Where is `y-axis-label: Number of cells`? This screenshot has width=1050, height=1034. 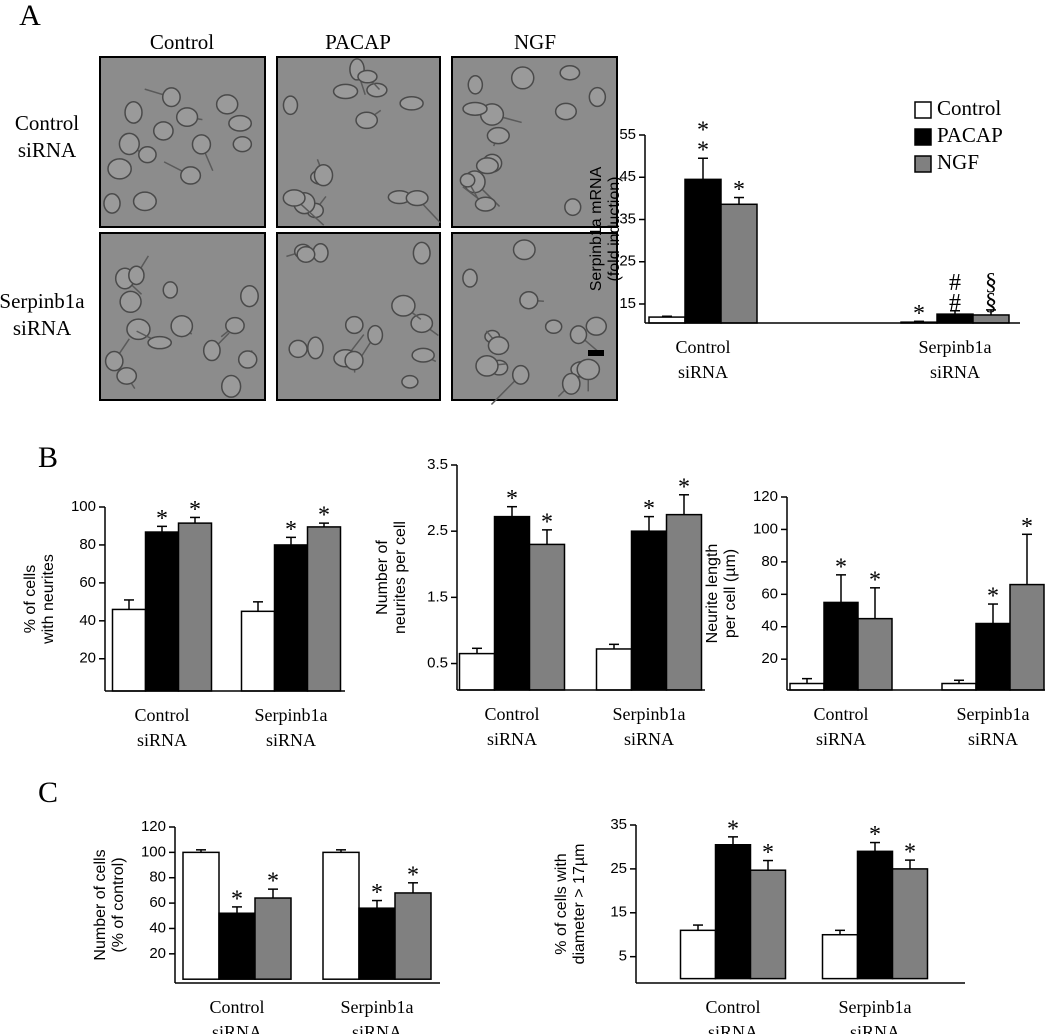 y-axis-label: Number of cells is located at coordinates (100, 904).